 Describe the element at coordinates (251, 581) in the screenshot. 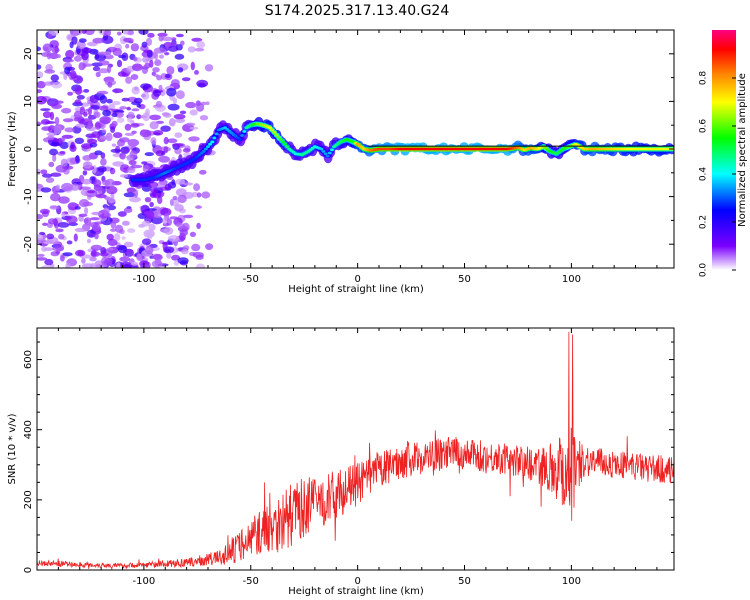

I see `snr-xtick-label: -50` at that location.